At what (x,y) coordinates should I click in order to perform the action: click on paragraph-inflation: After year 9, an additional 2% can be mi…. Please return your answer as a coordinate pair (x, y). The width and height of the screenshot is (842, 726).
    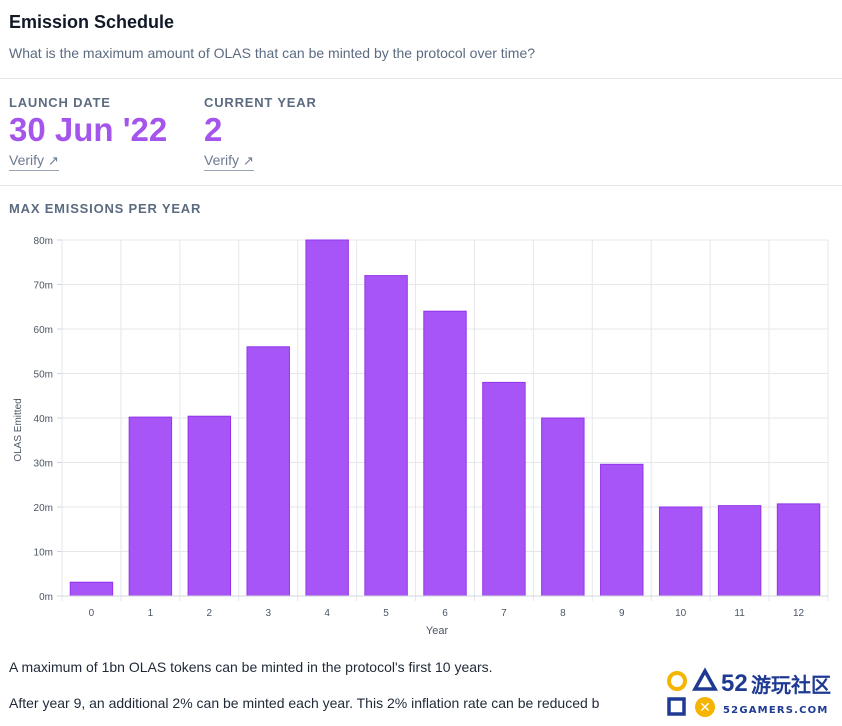
    Looking at the image, I should click on (304, 703).